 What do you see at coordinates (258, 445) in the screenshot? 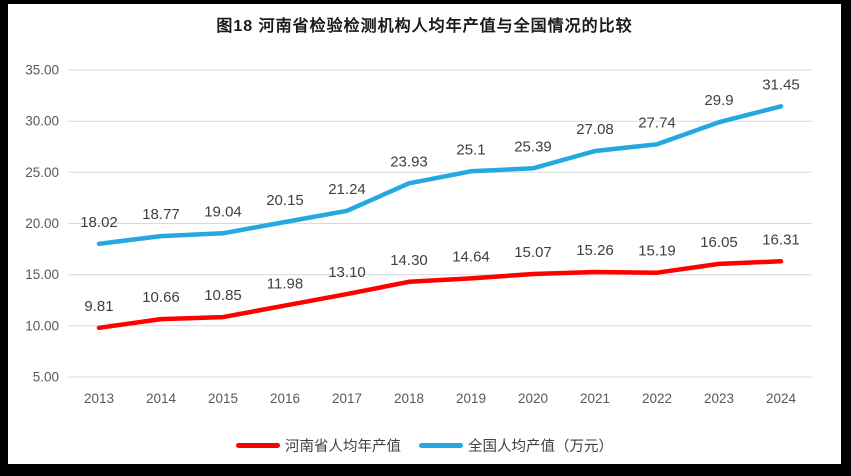
I see `henan-line-swatch-icon` at bounding box center [258, 445].